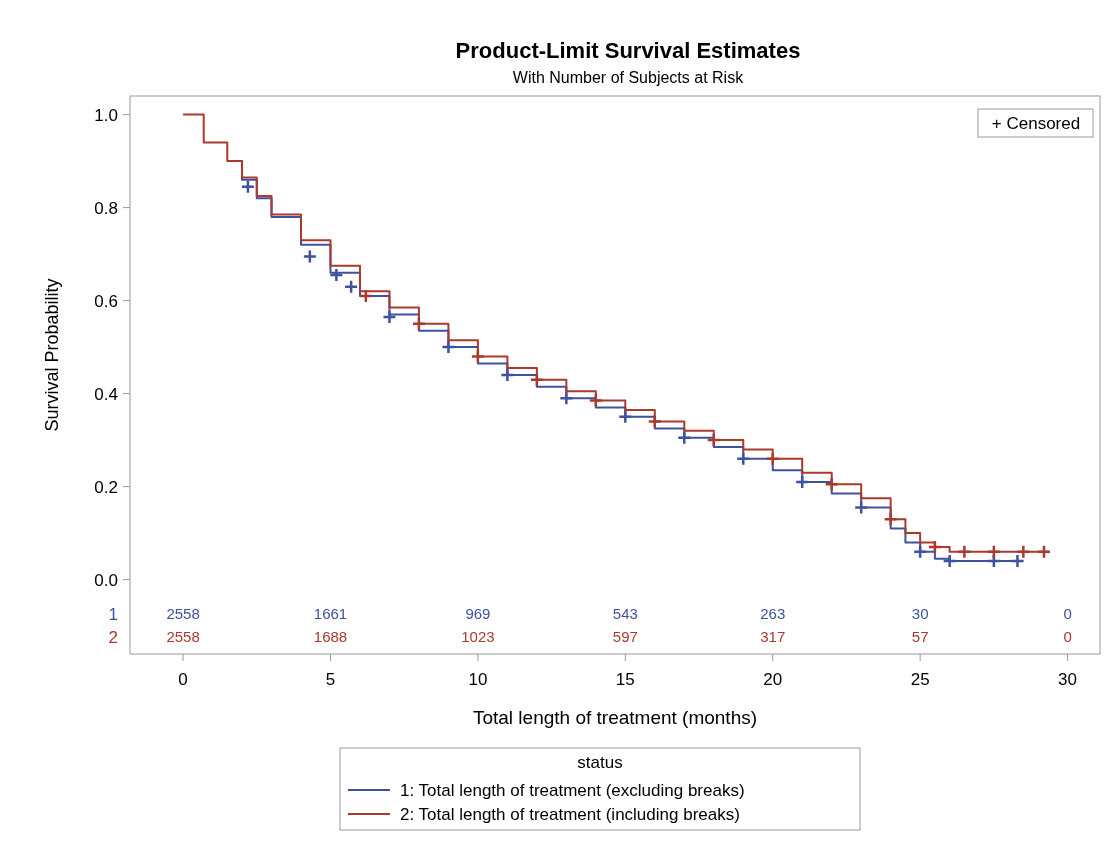  Describe the element at coordinates (600, 762) in the screenshot. I see `legend-title: status` at that location.